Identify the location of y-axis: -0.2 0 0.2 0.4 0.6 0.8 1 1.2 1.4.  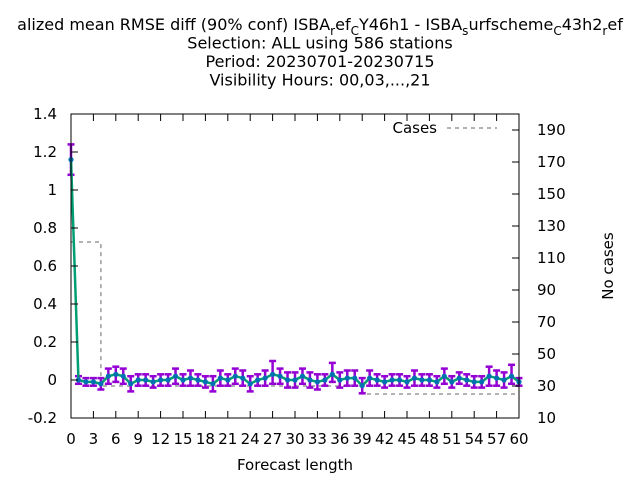
(53, 266).